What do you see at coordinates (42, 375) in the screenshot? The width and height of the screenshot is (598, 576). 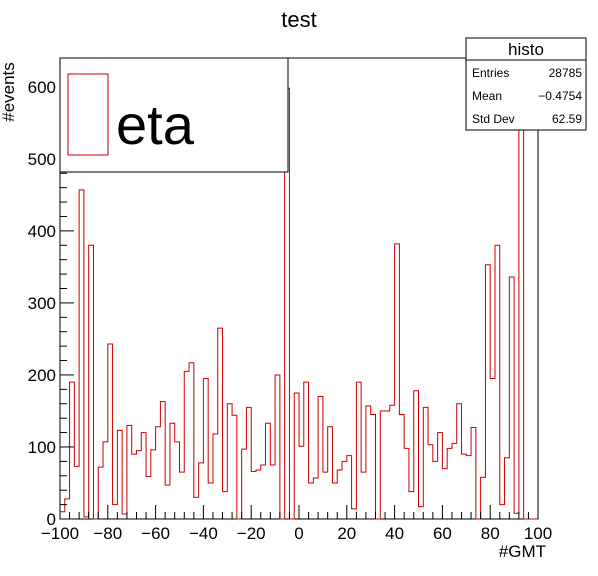 I see `y-tick-label: 200` at bounding box center [42, 375].